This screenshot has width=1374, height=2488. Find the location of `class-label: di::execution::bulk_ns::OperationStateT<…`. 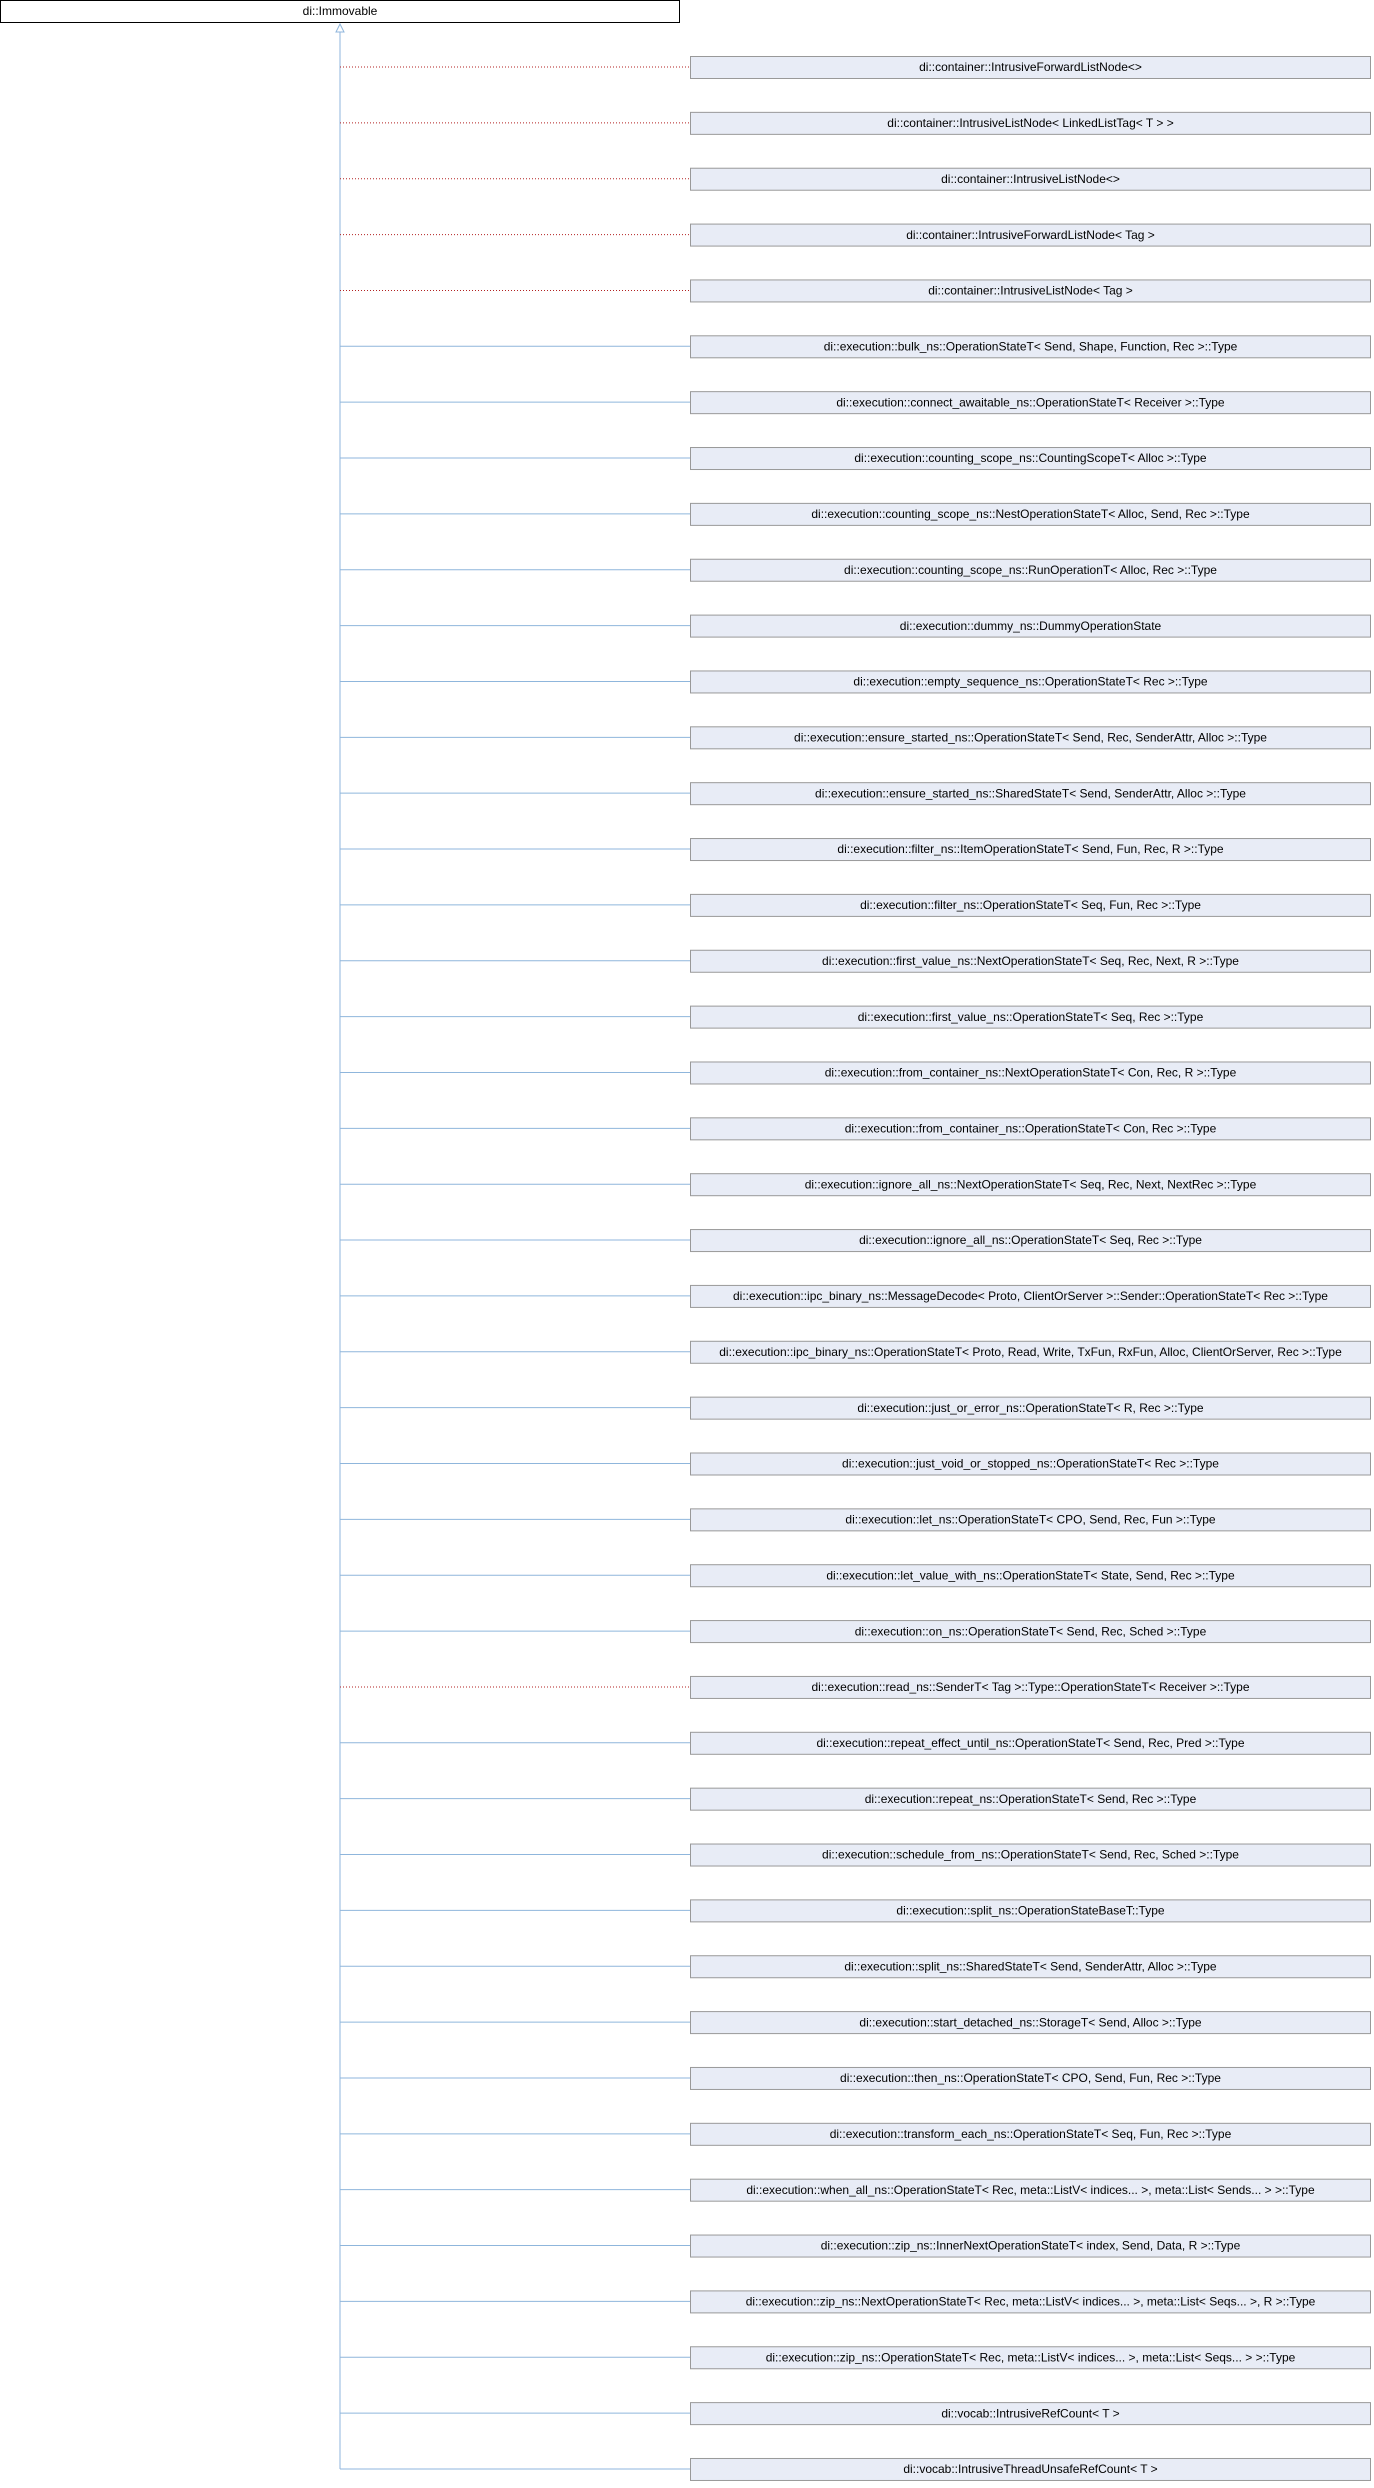

class-label: di::execution::bulk_ns::OperationStateT<… is located at coordinates (1031, 346).